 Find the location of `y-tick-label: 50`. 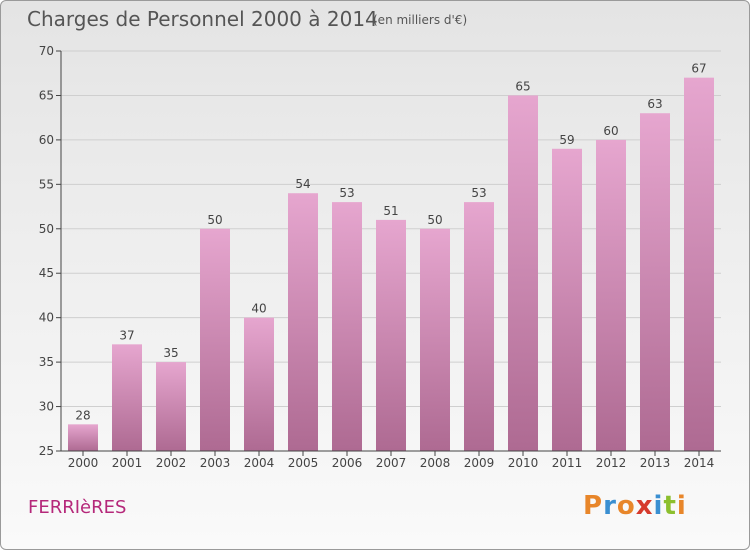

y-tick-label: 50 is located at coordinates (46, 229).